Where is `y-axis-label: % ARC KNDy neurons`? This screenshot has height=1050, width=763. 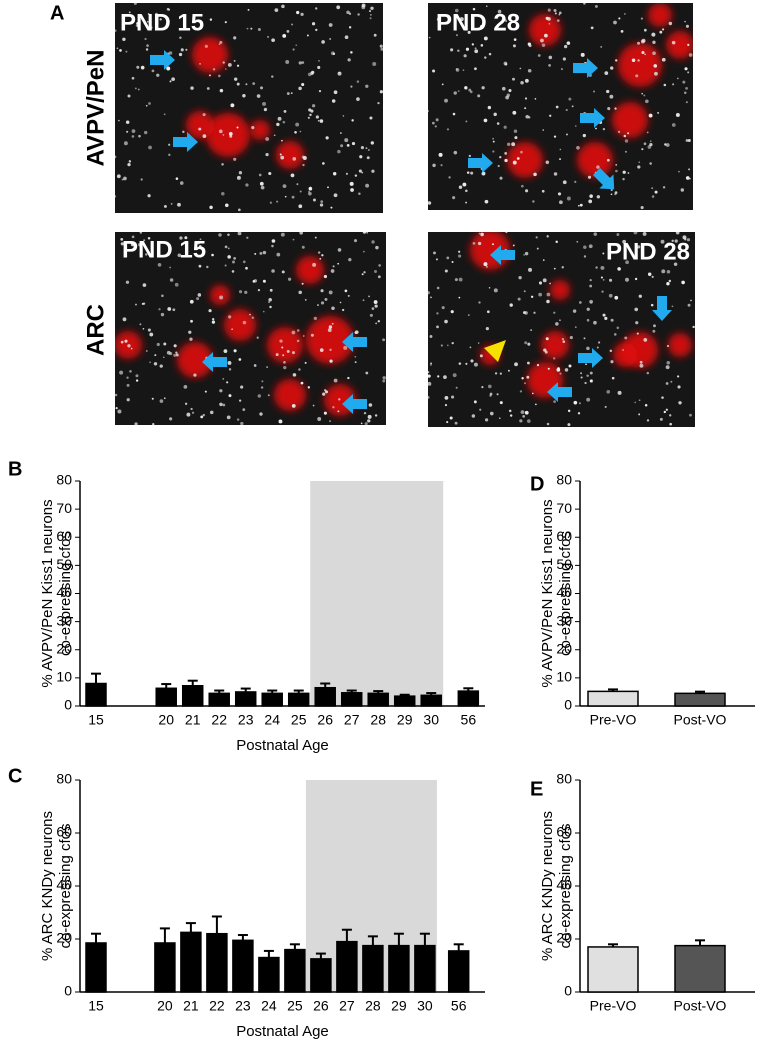
y-axis-label: % ARC KNDy neurons is located at coordinates (47, 886).